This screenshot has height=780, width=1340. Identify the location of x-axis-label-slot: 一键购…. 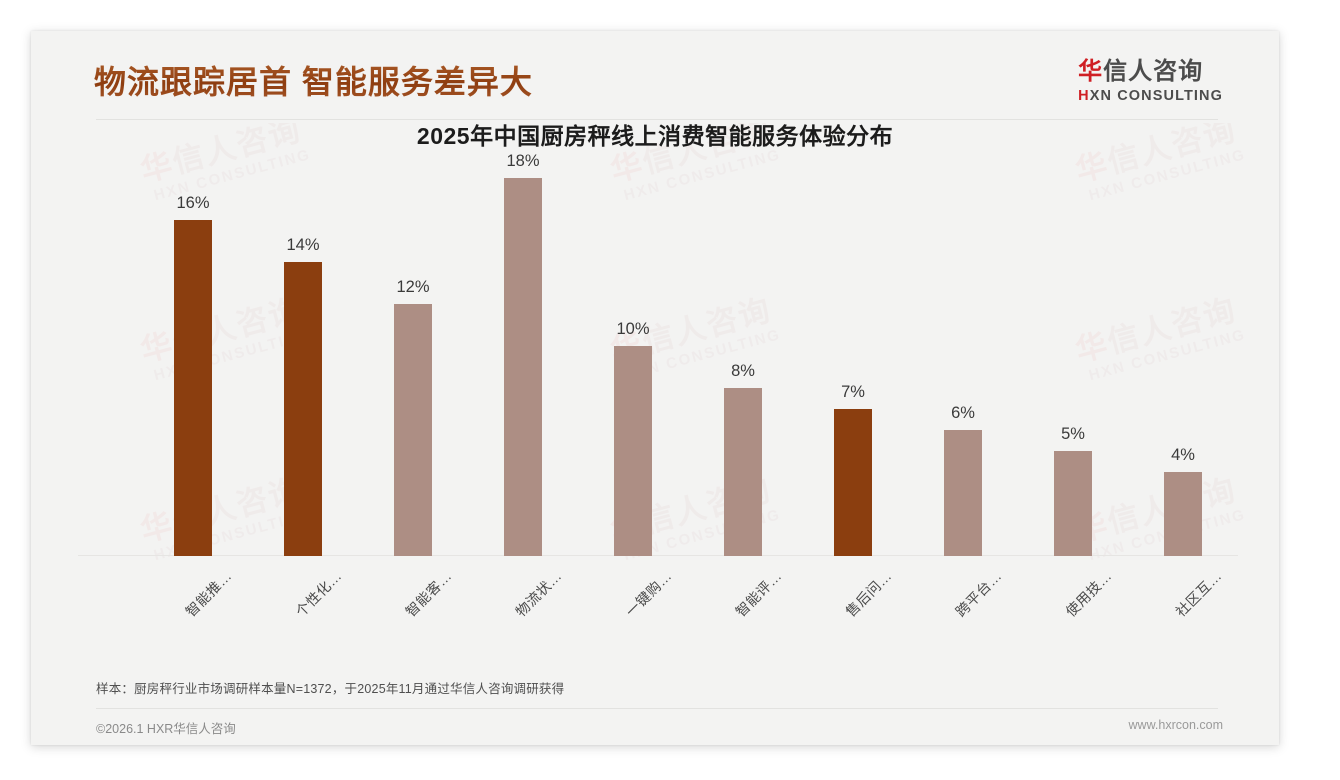
(633, 601).